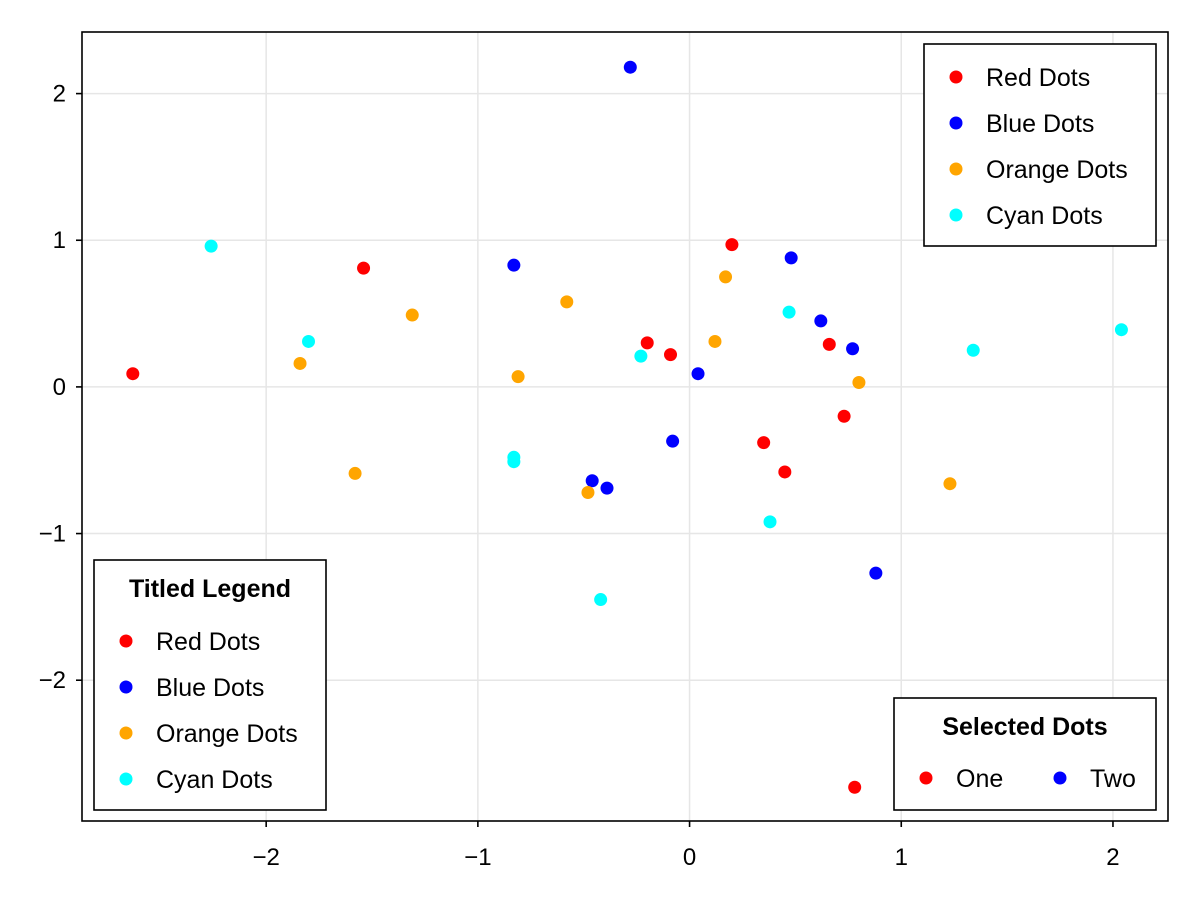 The image size is (1200, 900). What do you see at coordinates (625, 384) in the screenshot?
I see `series-orange-dots` at bounding box center [625, 384].